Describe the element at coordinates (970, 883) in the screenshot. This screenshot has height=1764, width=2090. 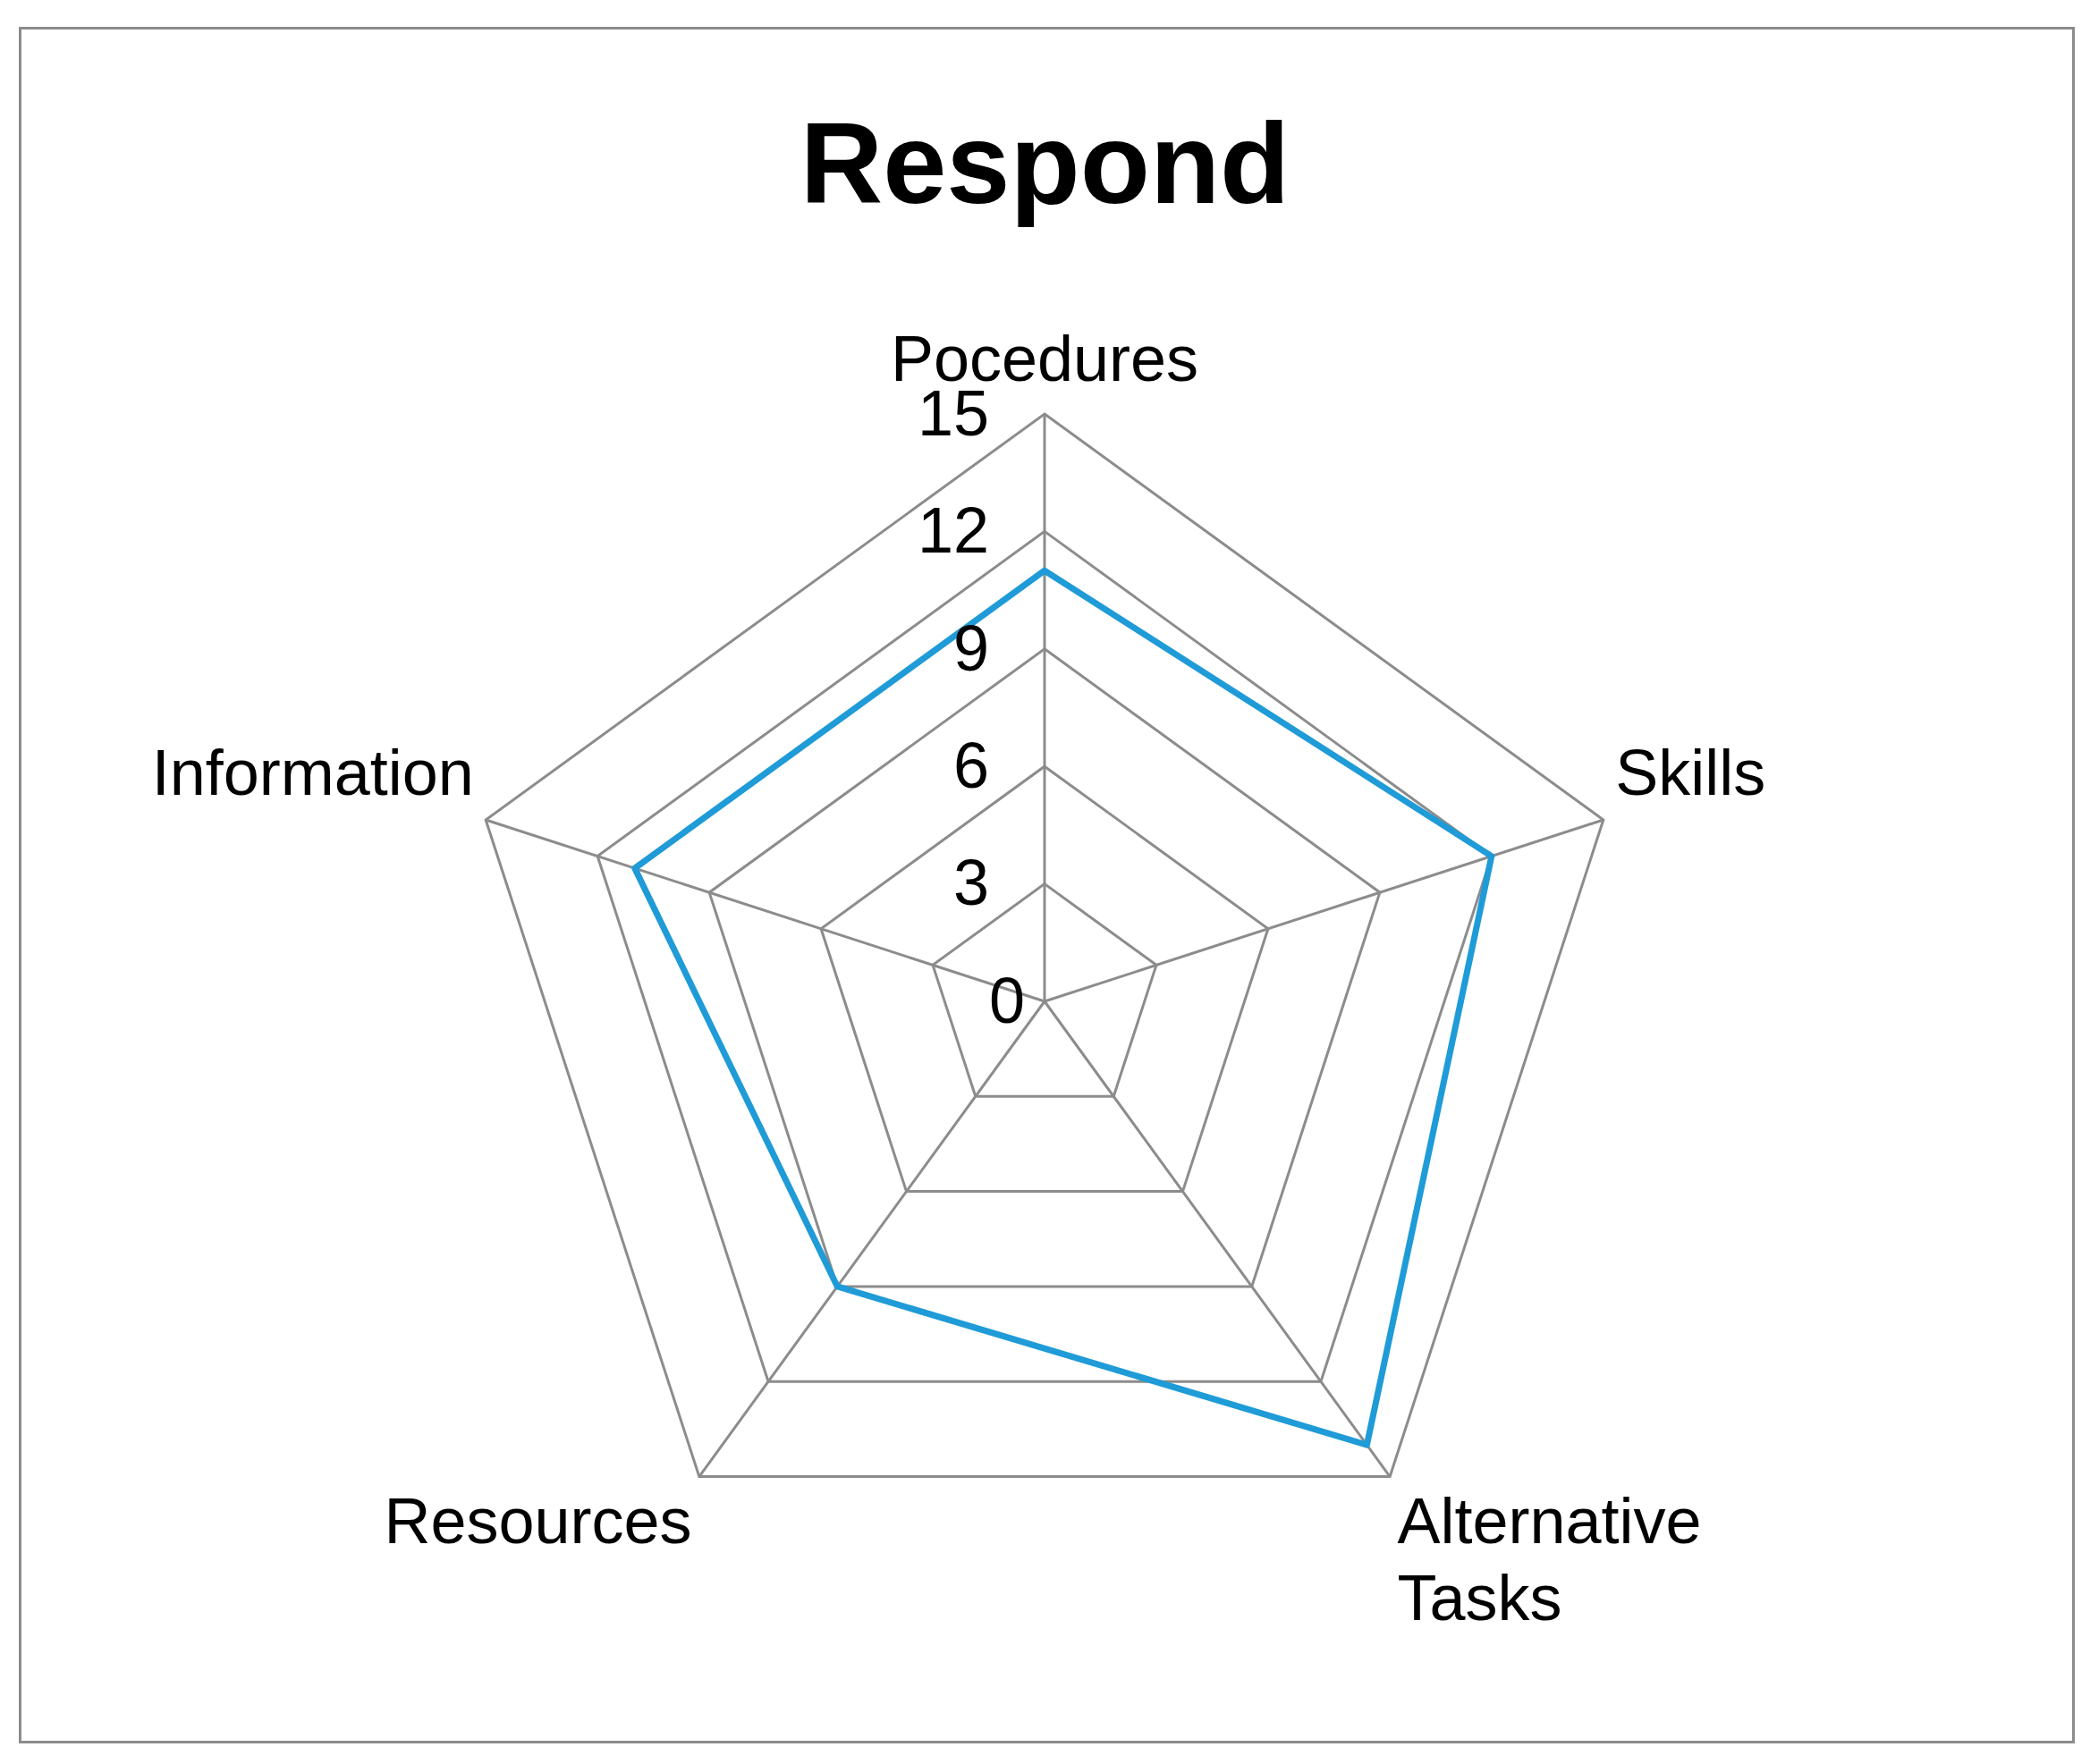
I see `y-tick-label: 3` at that location.